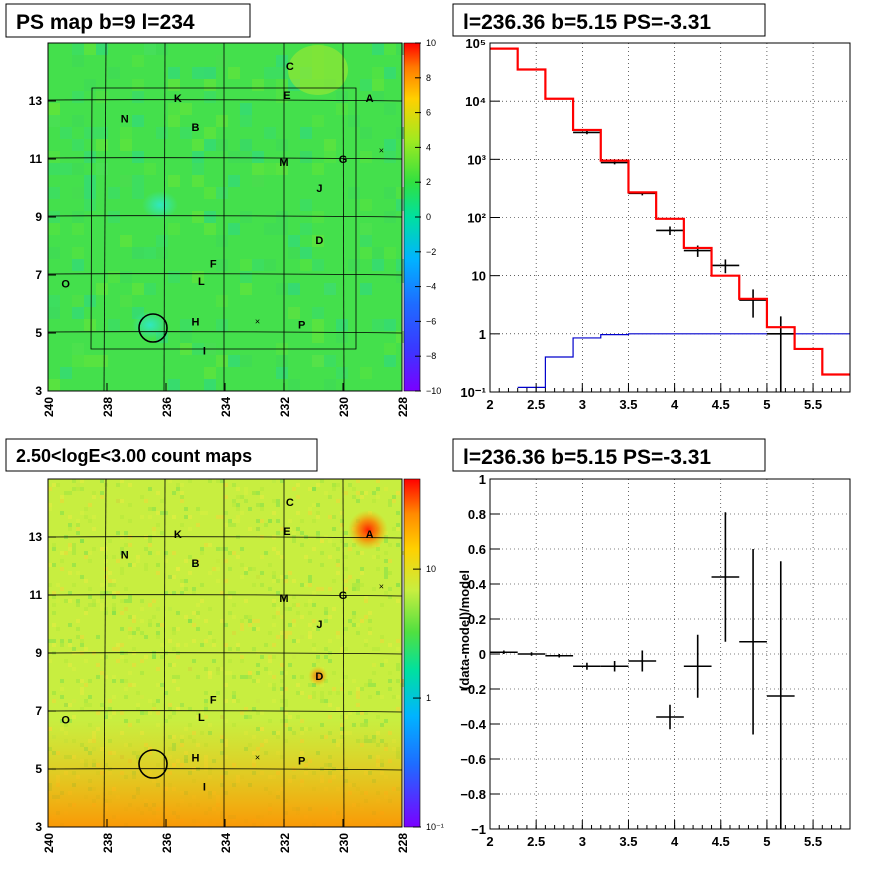 The image size is (896, 872). Describe the element at coordinates (42, 246) in the screenshot. I see `ps-map-y-axis: 3 5 7 9 11 13` at that location.